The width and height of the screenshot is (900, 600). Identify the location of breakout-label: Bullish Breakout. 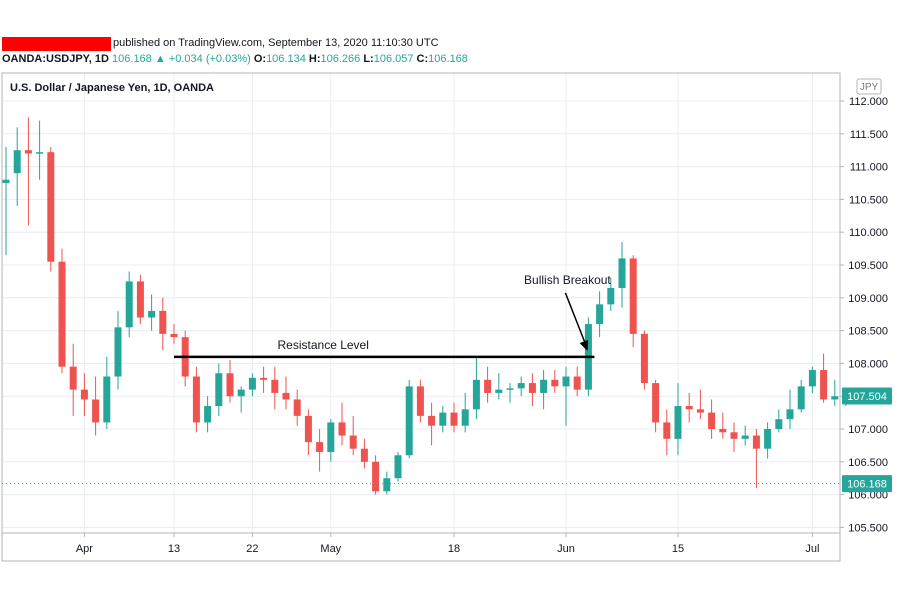
(567, 280).